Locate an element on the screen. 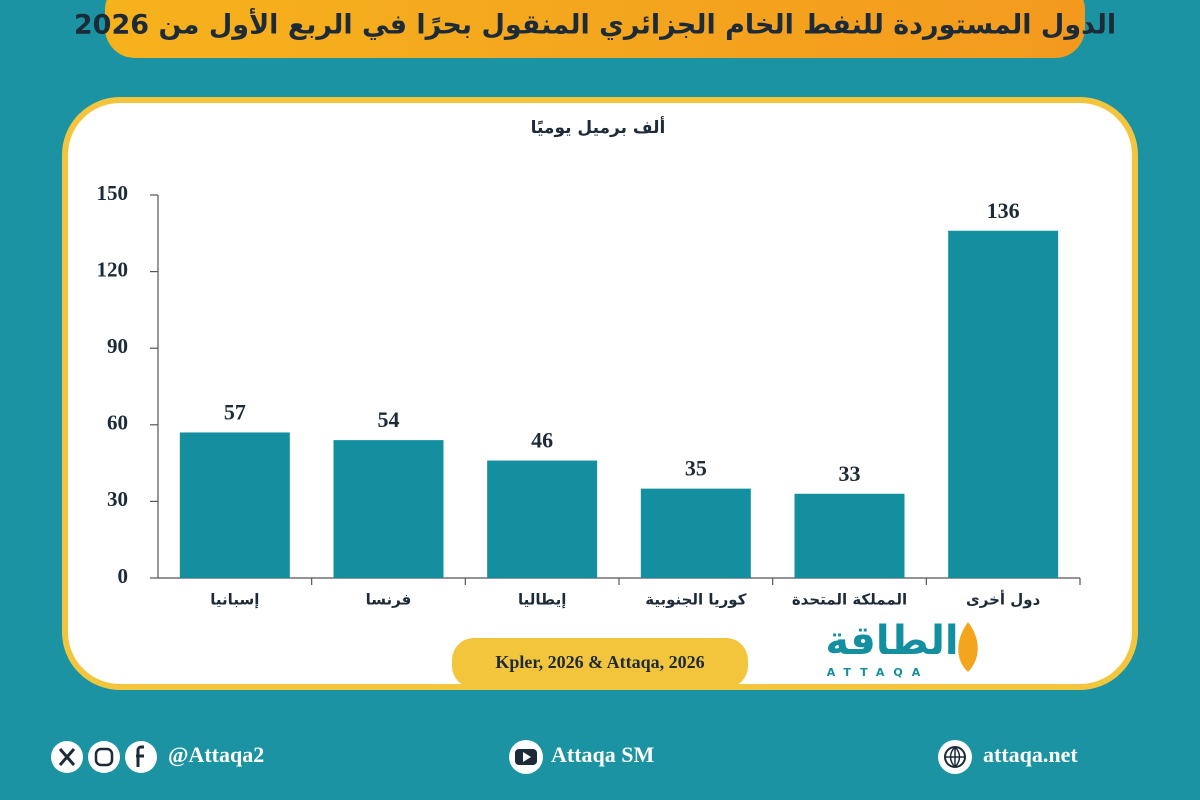 The height and width of the screenshot is (800, 1200). social-handle: @Attaqa2 is located at coordinates (216, 754).